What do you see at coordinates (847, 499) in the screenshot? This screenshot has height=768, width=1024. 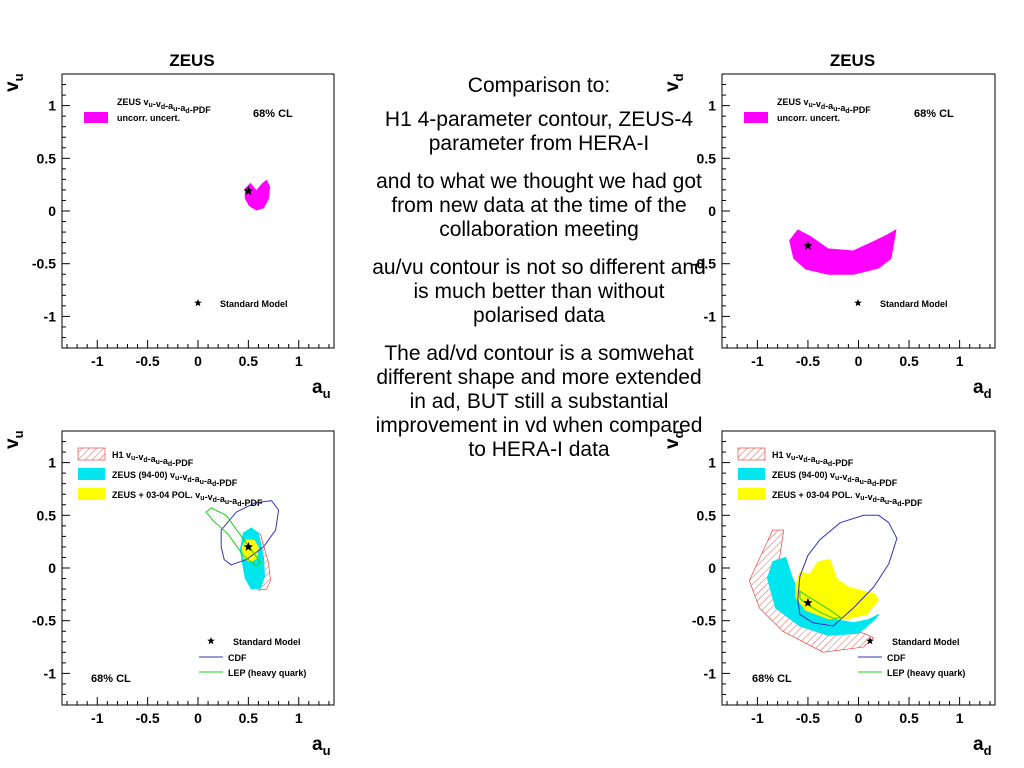 I see `legend-entry-2: ZEUS + 03-04 POL. vu-vd-au-ad-PDF` at bounding box center [847, 499].